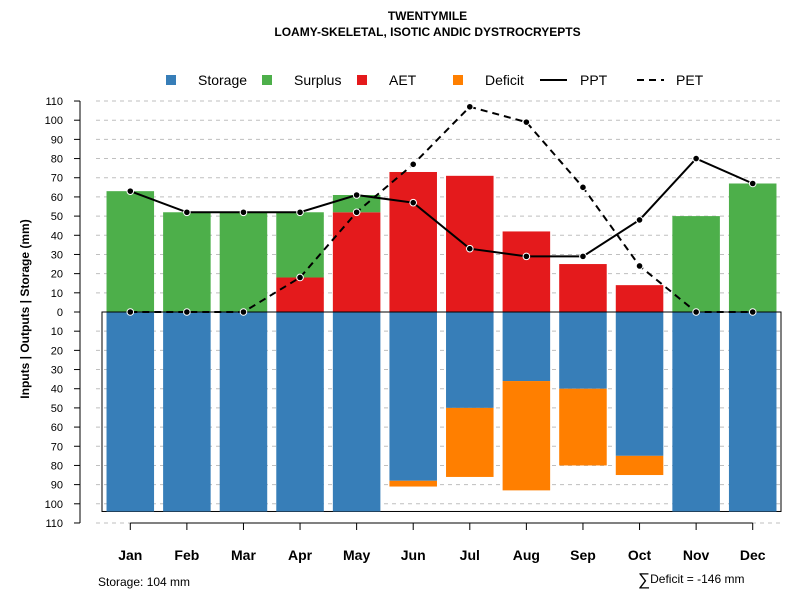  I want to click on legend: Storage Surplus AET Deficit PPT PET, so click(435, 80).